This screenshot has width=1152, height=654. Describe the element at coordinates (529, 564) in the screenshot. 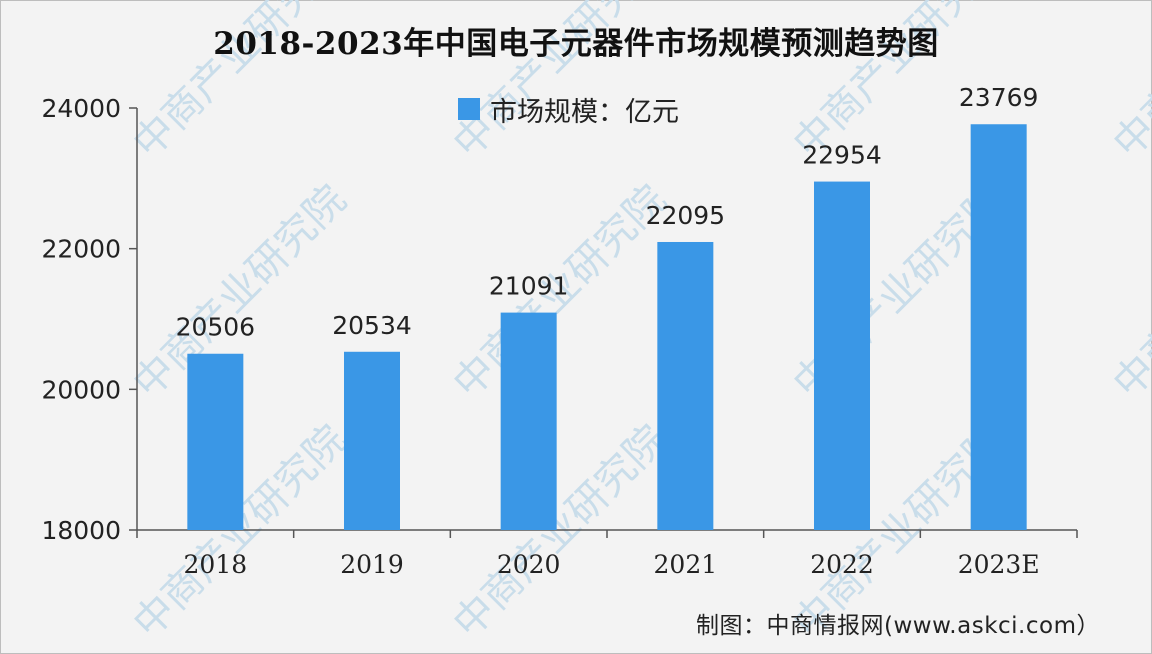

I see `x-tick-label: 2020` at that location.